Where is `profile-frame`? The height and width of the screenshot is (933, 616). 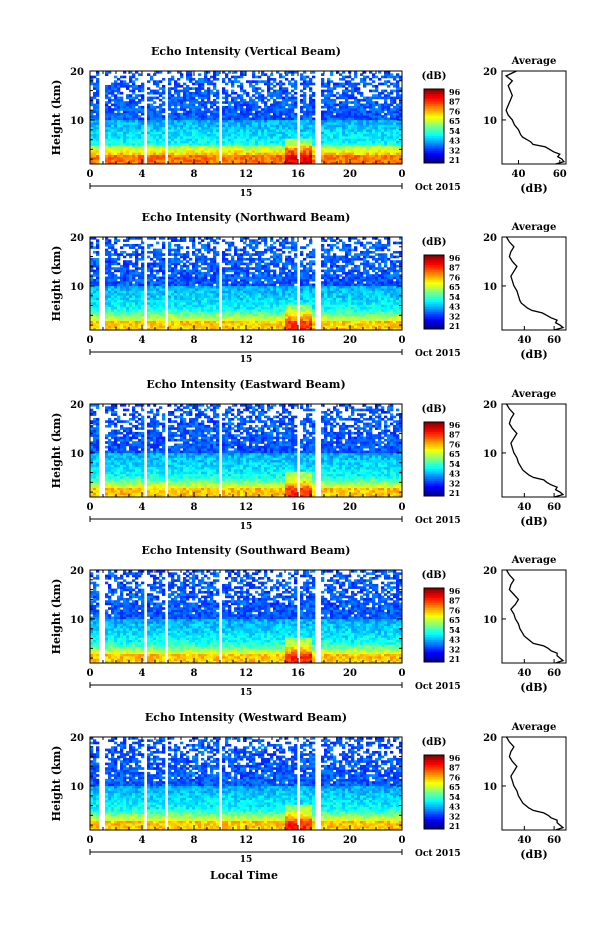 profile-frame is located at coordinates (534, 117).